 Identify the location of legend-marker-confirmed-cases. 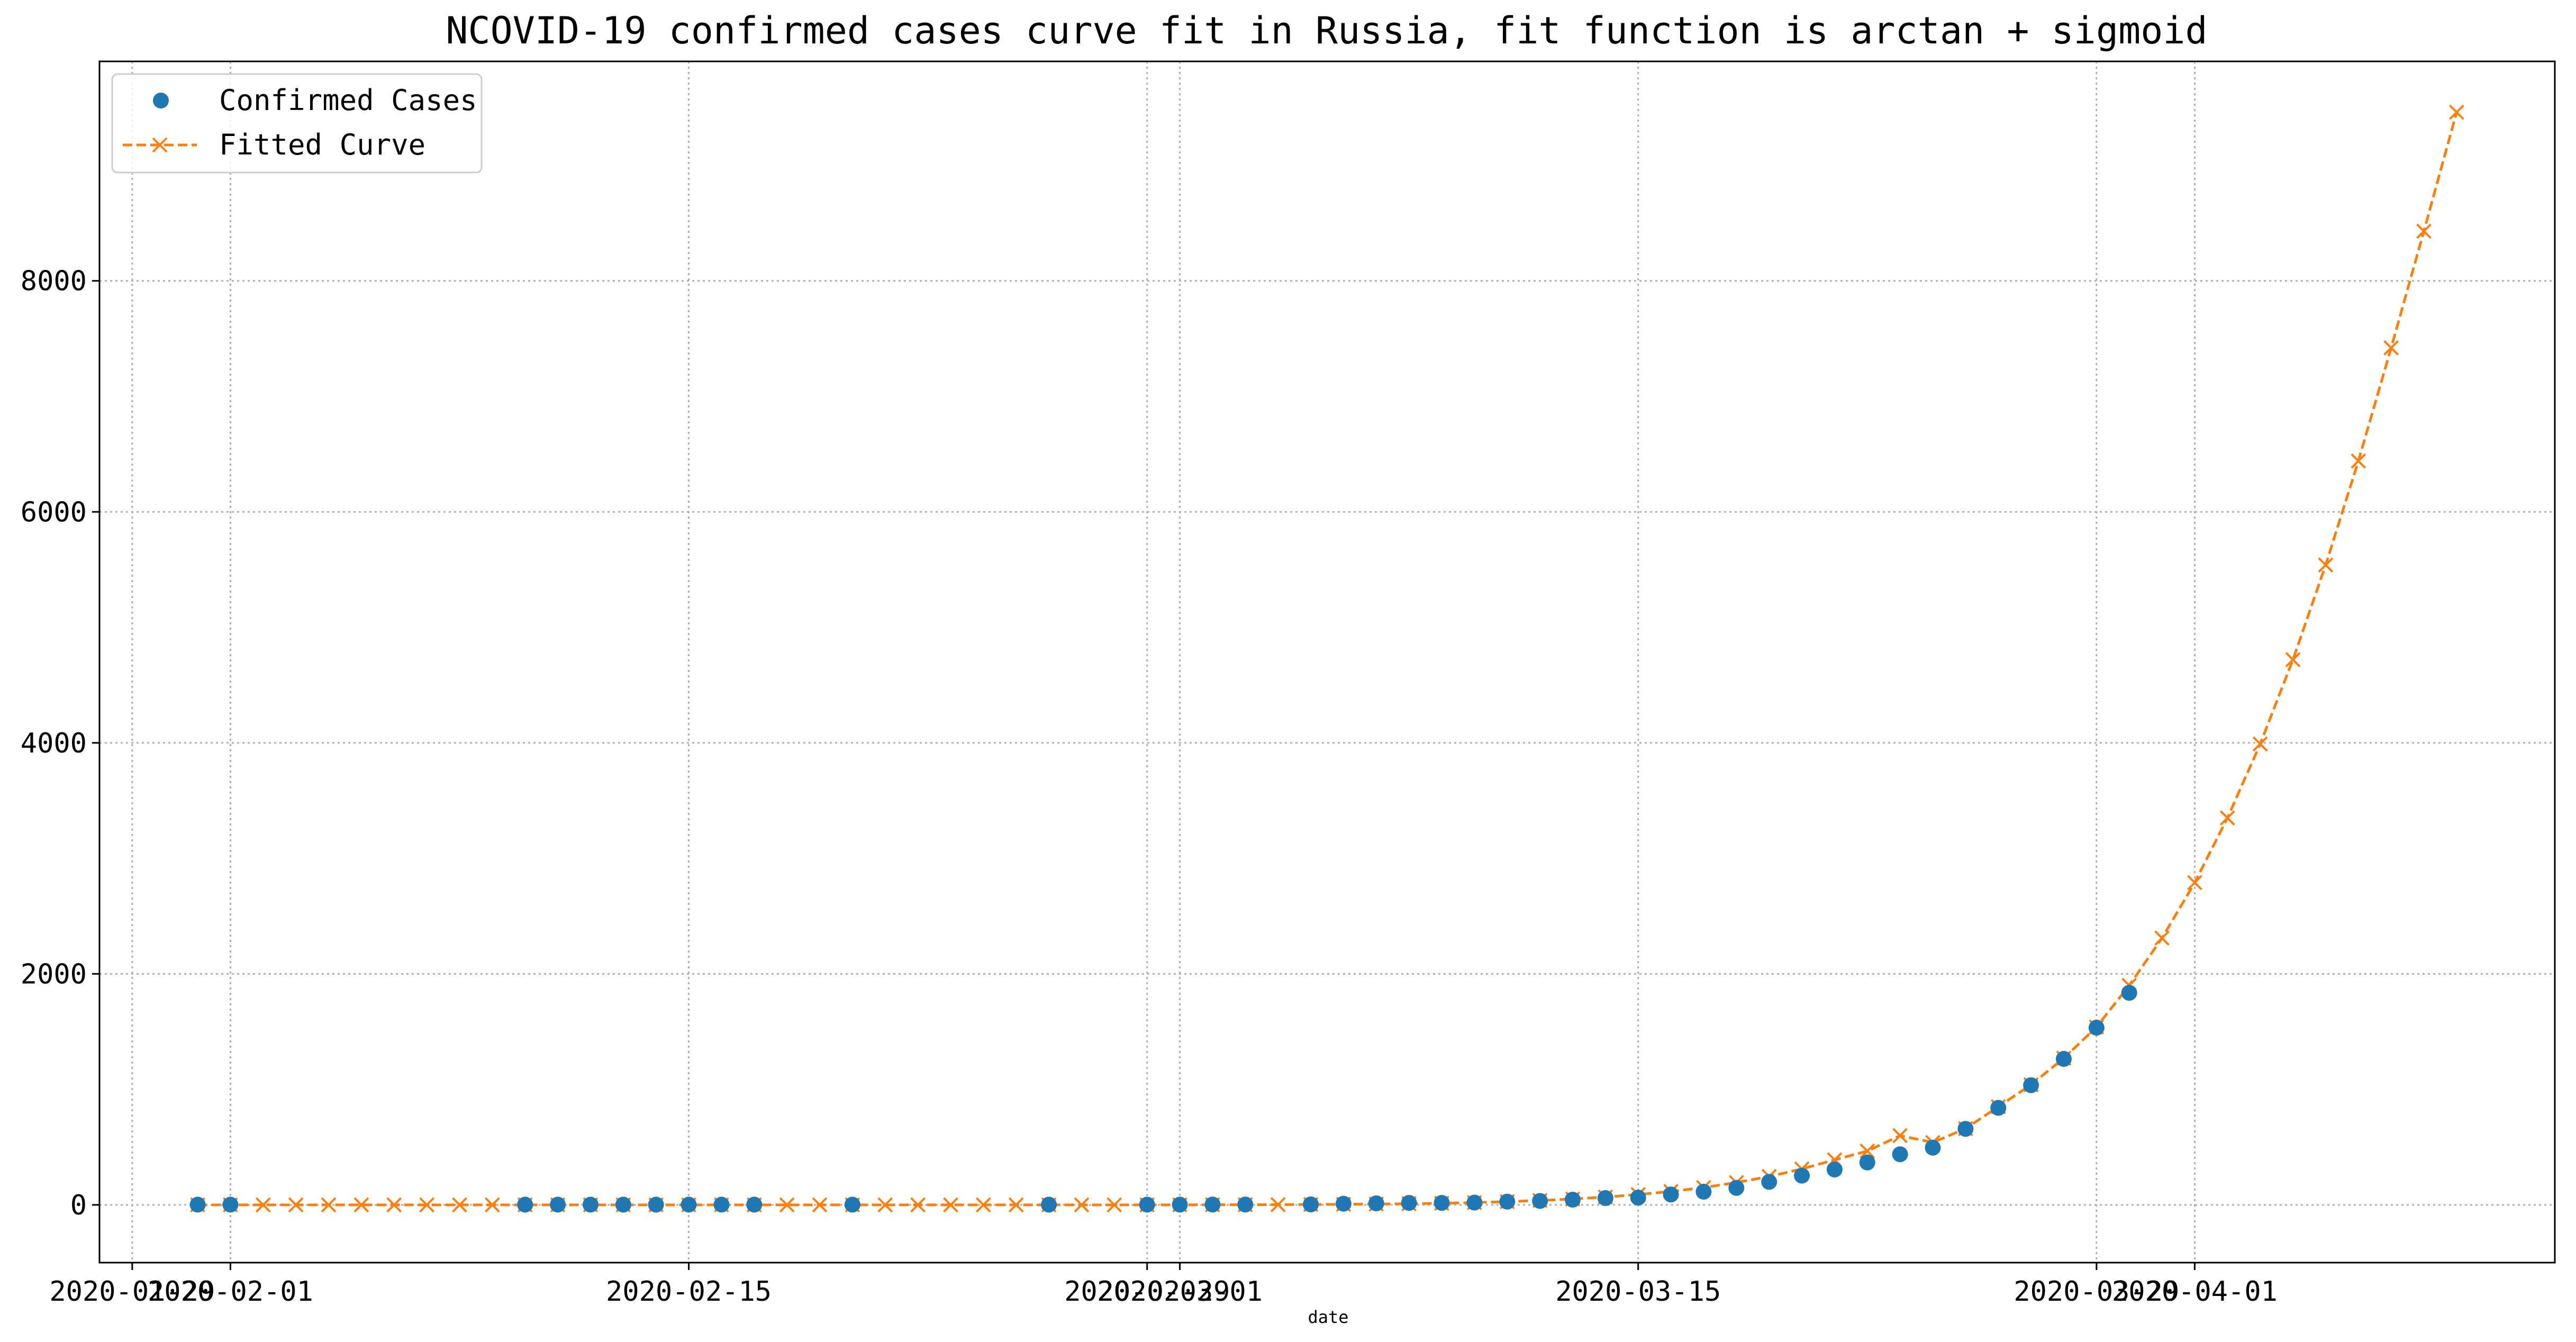
(161, 100).